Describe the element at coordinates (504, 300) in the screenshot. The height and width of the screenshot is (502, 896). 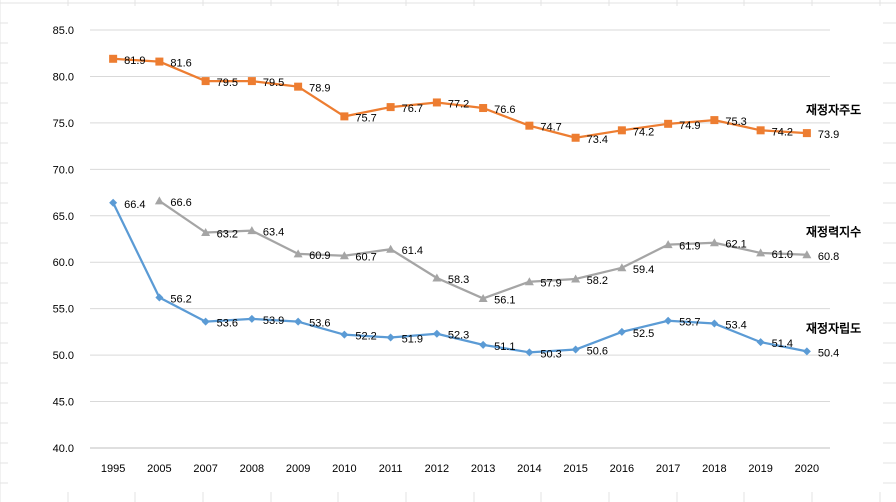
I see `data-label: 56.1` at that location.